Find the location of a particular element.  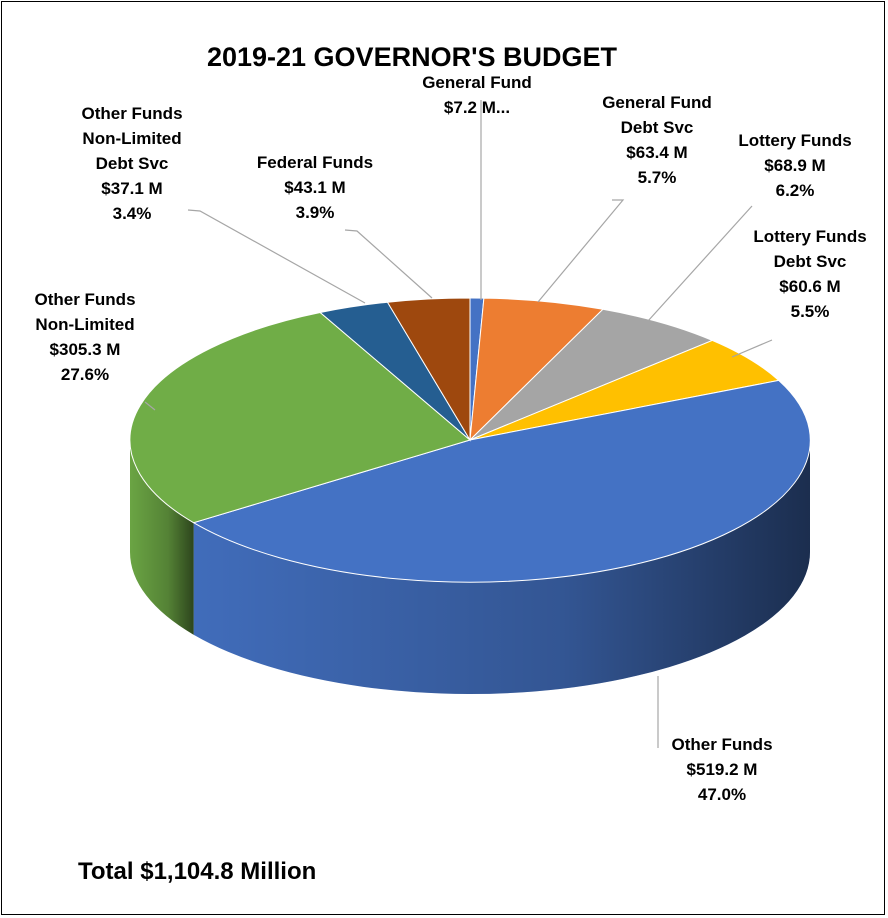

leader-other-funds-non-limited is located at coordinates (150, 406).